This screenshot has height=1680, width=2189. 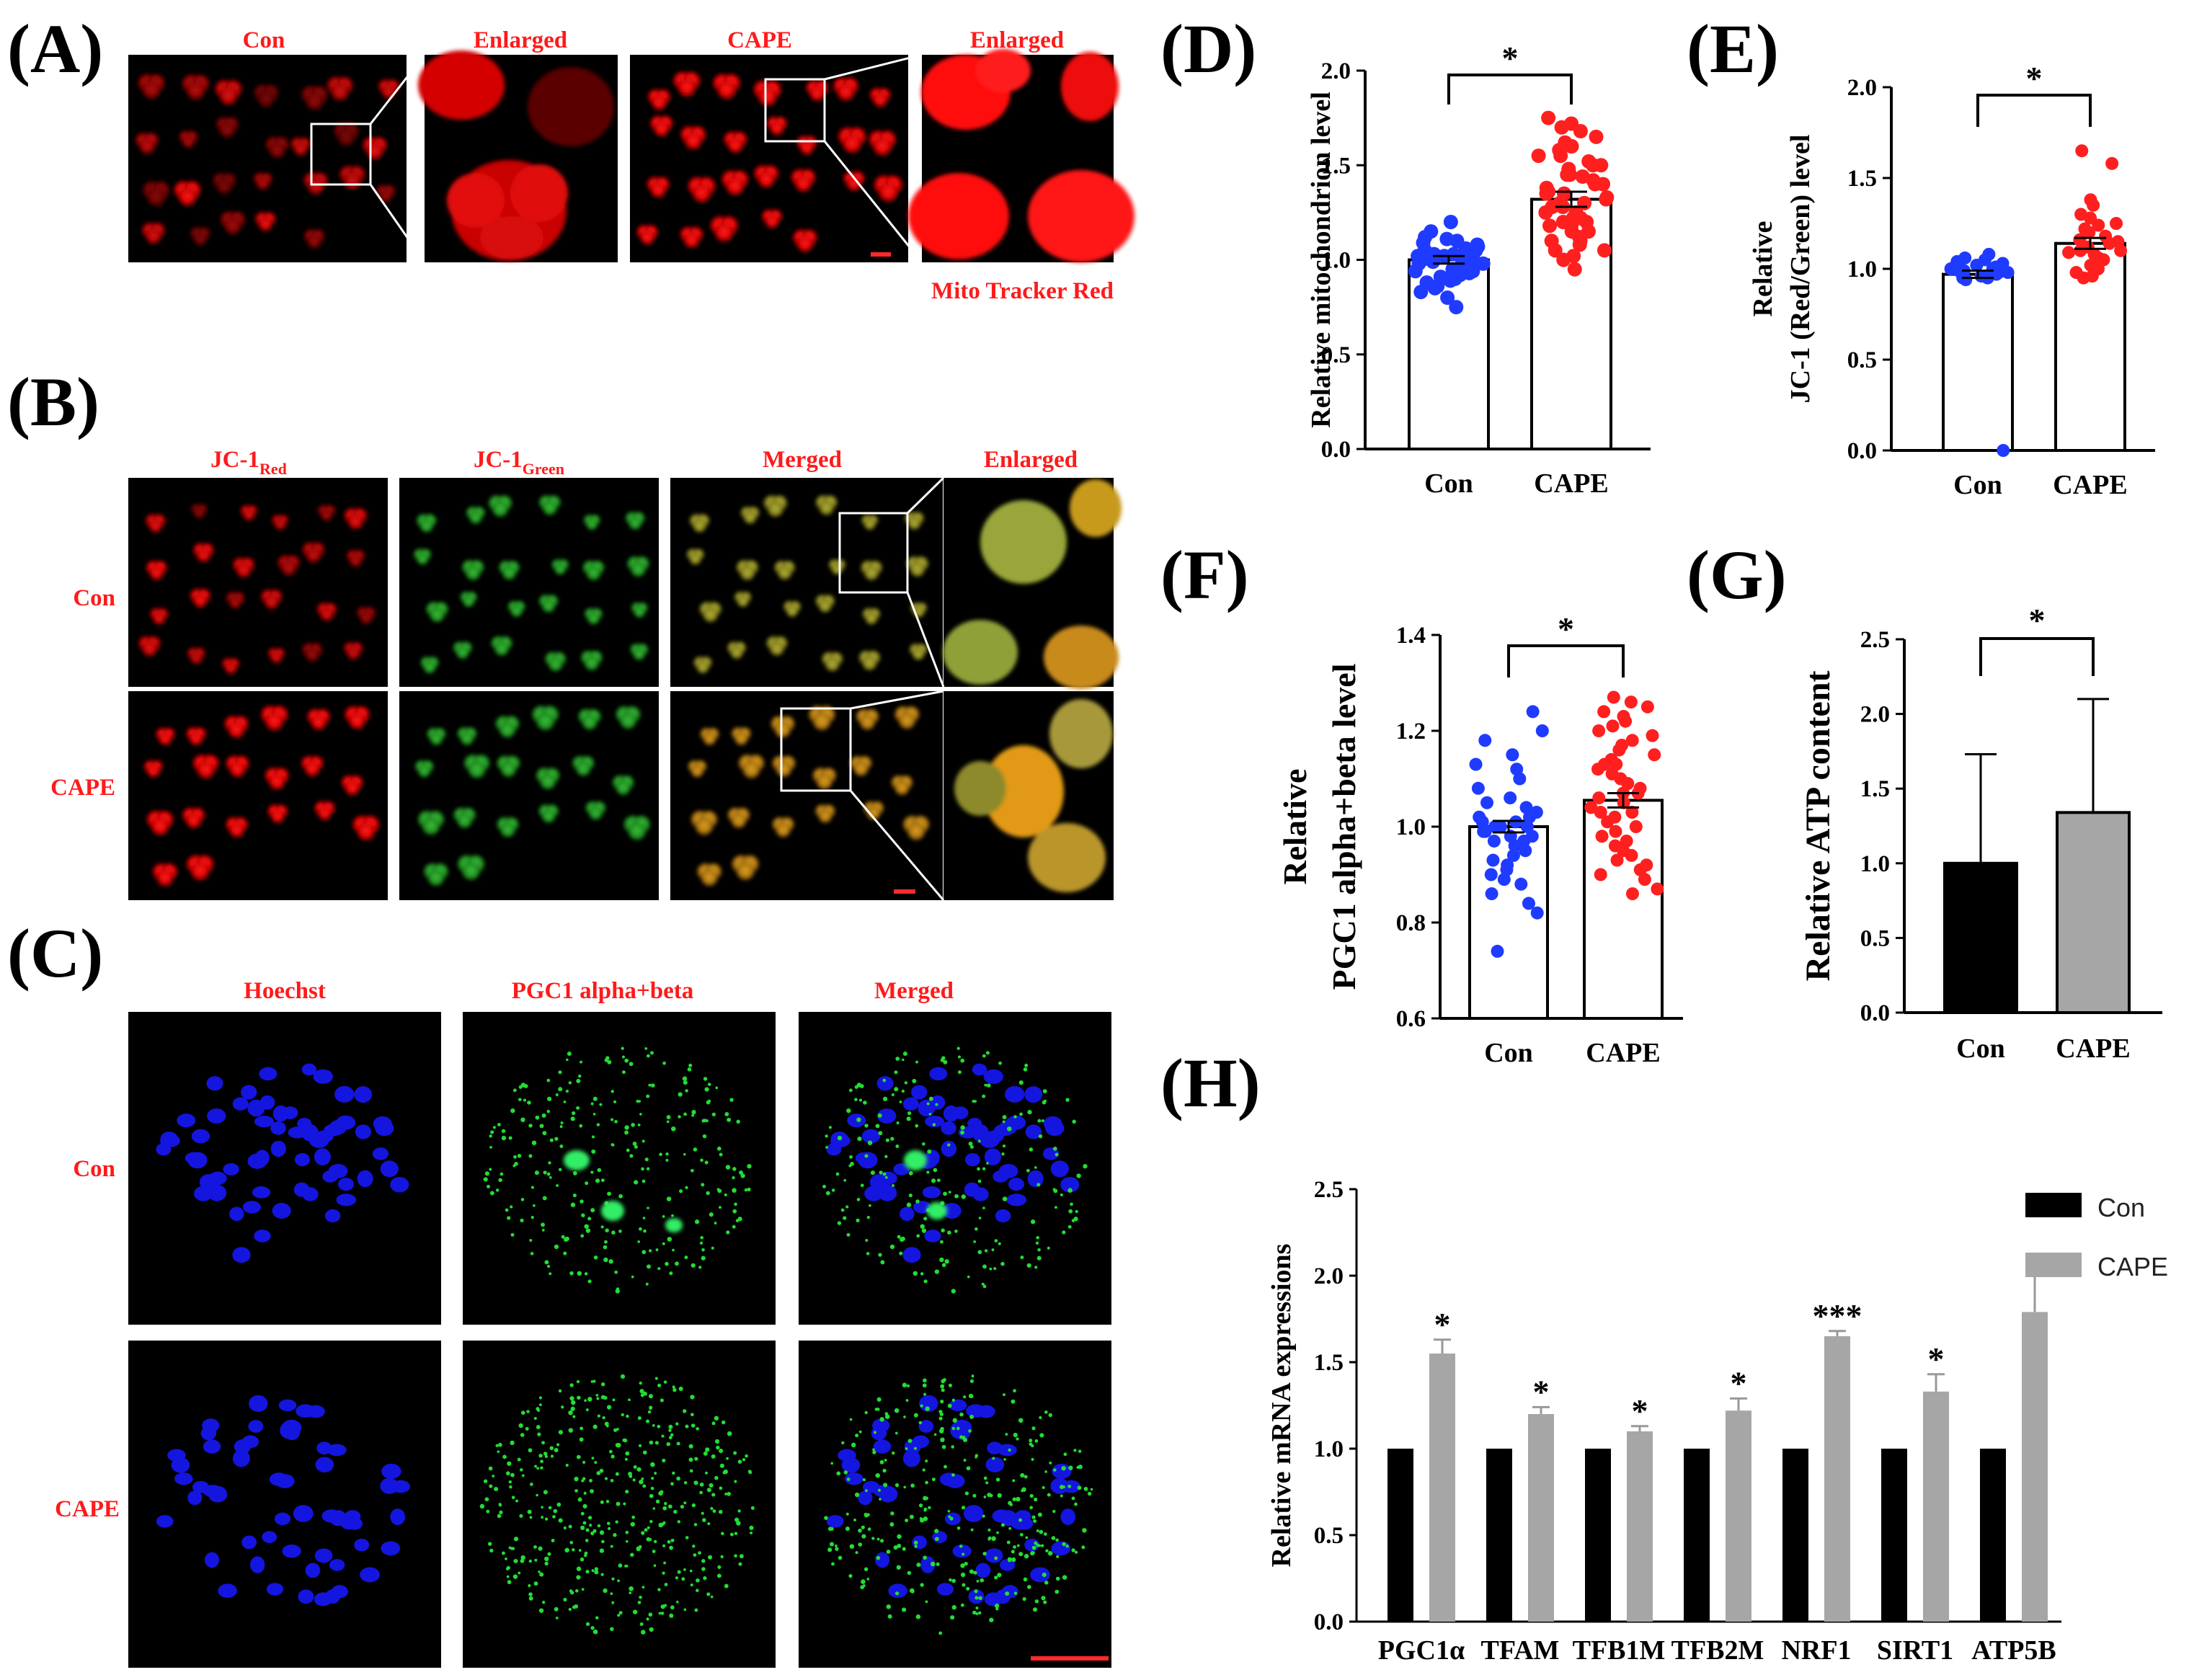 What do you see at coordinates (1631, 855) in the screenshot?
I see `data-point-cape` at bounding box center [1631, 855].